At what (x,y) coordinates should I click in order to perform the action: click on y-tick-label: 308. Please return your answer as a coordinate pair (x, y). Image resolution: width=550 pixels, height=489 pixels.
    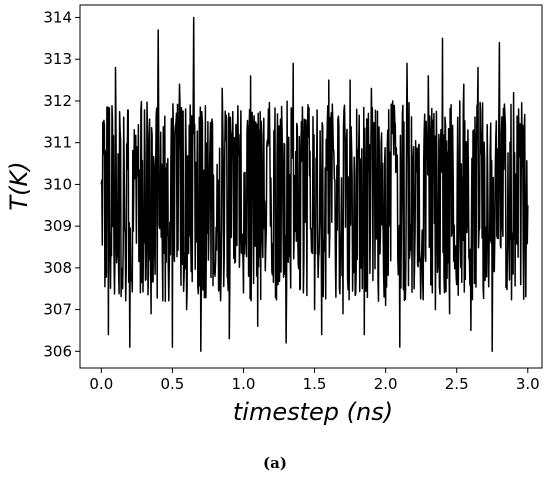
    Looking at the image, I should click on (57, 268).